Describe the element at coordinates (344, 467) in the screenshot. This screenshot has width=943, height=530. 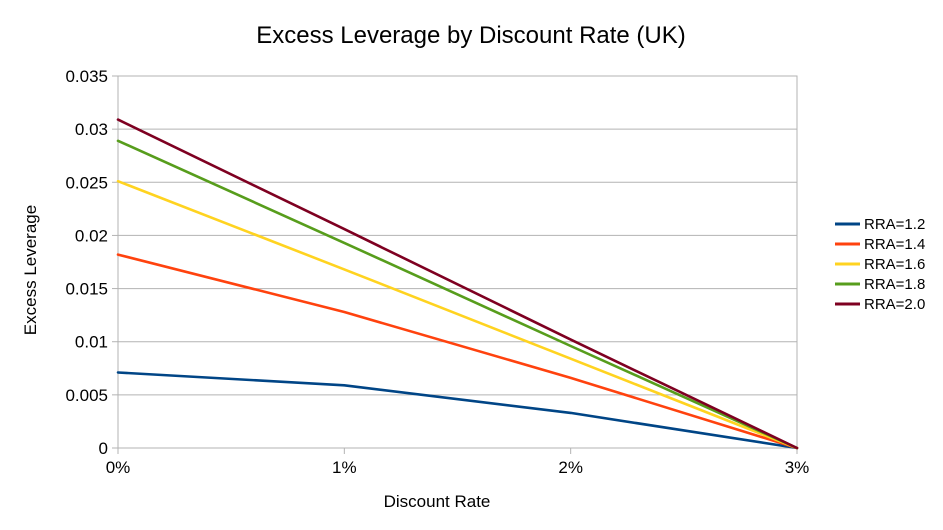
I see `x-tick-label: 1%` at that location.